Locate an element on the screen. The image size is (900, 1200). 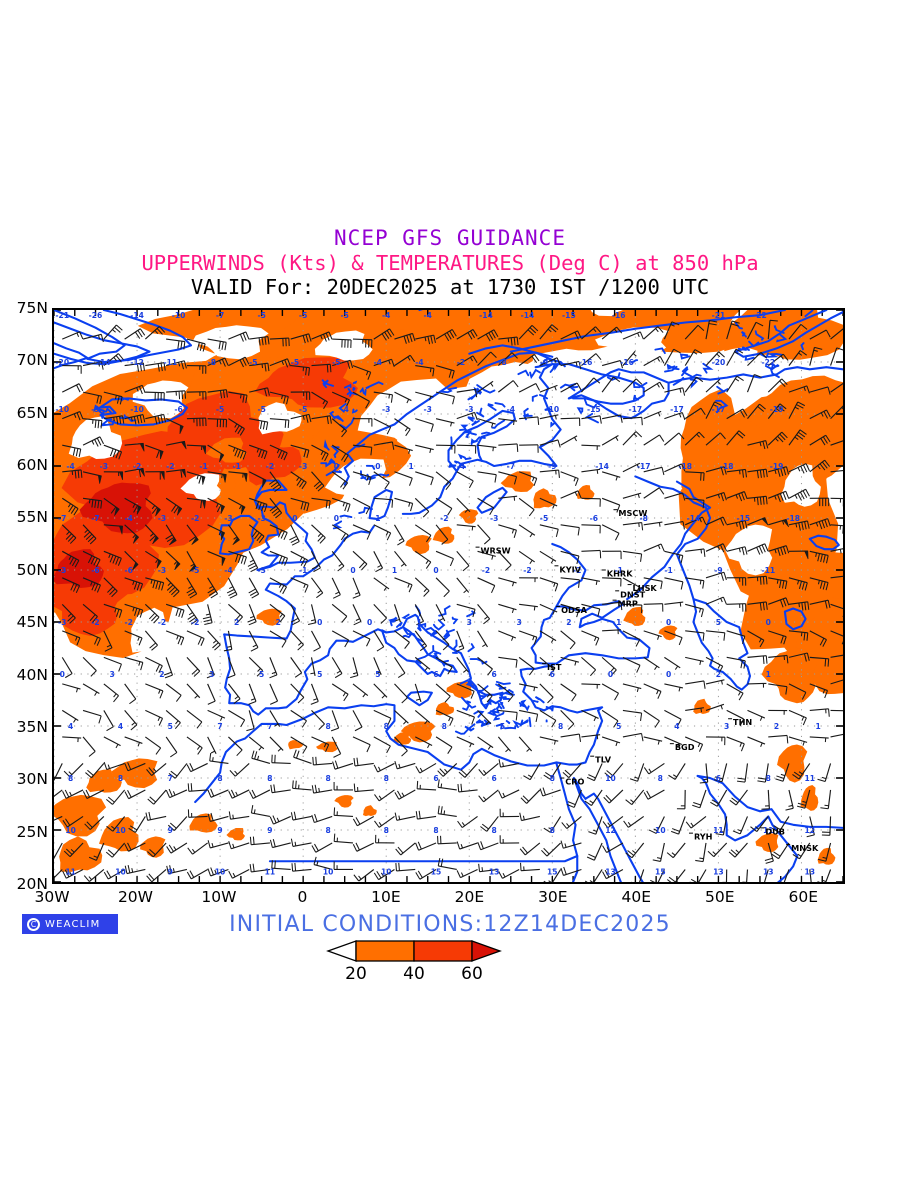
temperature-value: -14 is located at coordinates (104, 362).